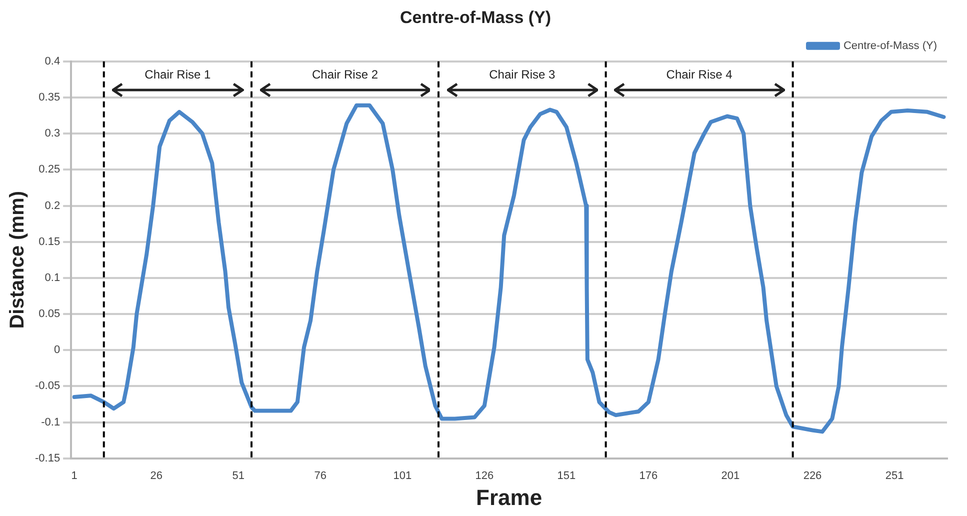 The height and width of the screenshot is (516, 967). I want to click on y-tick-label: -0.05, so click(47, 386).